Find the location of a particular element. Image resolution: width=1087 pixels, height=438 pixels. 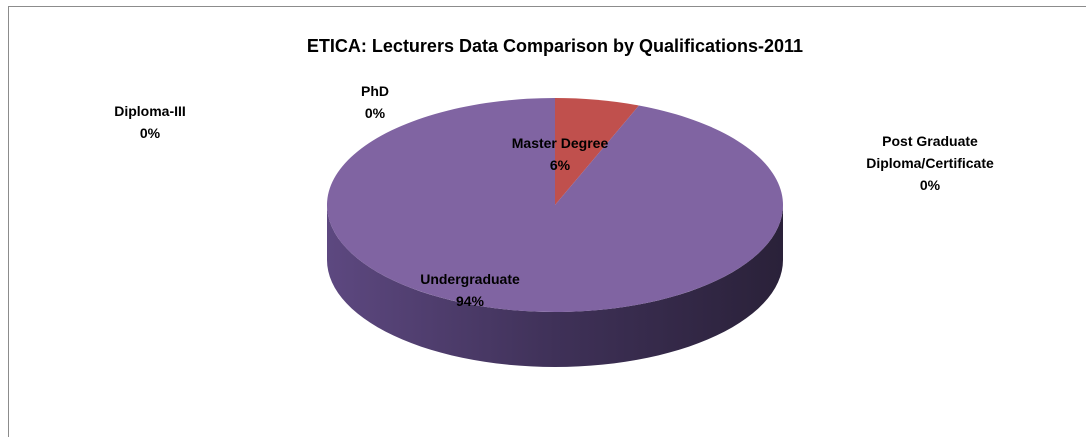

slice-value-label: 6% is located at coordinates (560, 165).